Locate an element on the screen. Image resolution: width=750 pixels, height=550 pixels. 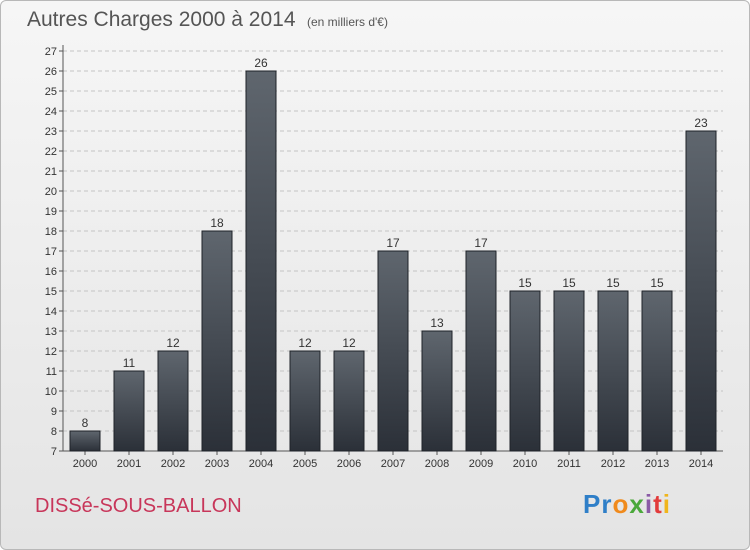
y-tick-label: 18 is located at coordinates (51, 232).